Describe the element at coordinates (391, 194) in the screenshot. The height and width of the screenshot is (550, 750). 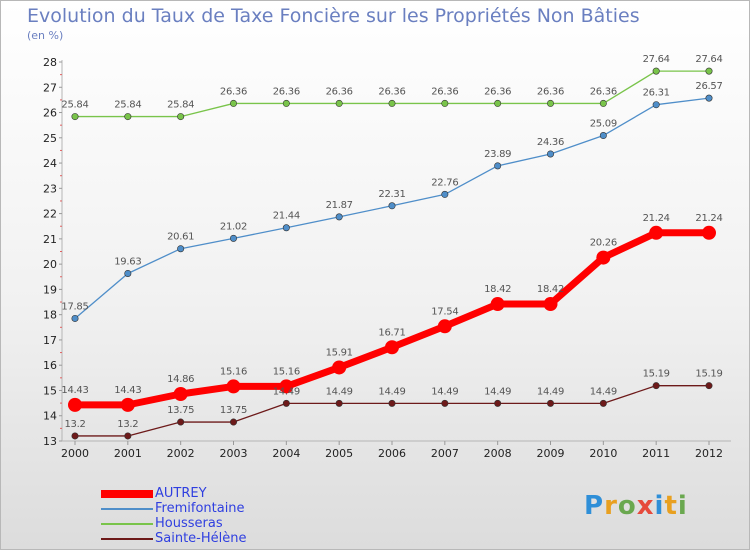
I see `data-label: 22.31` at that location.